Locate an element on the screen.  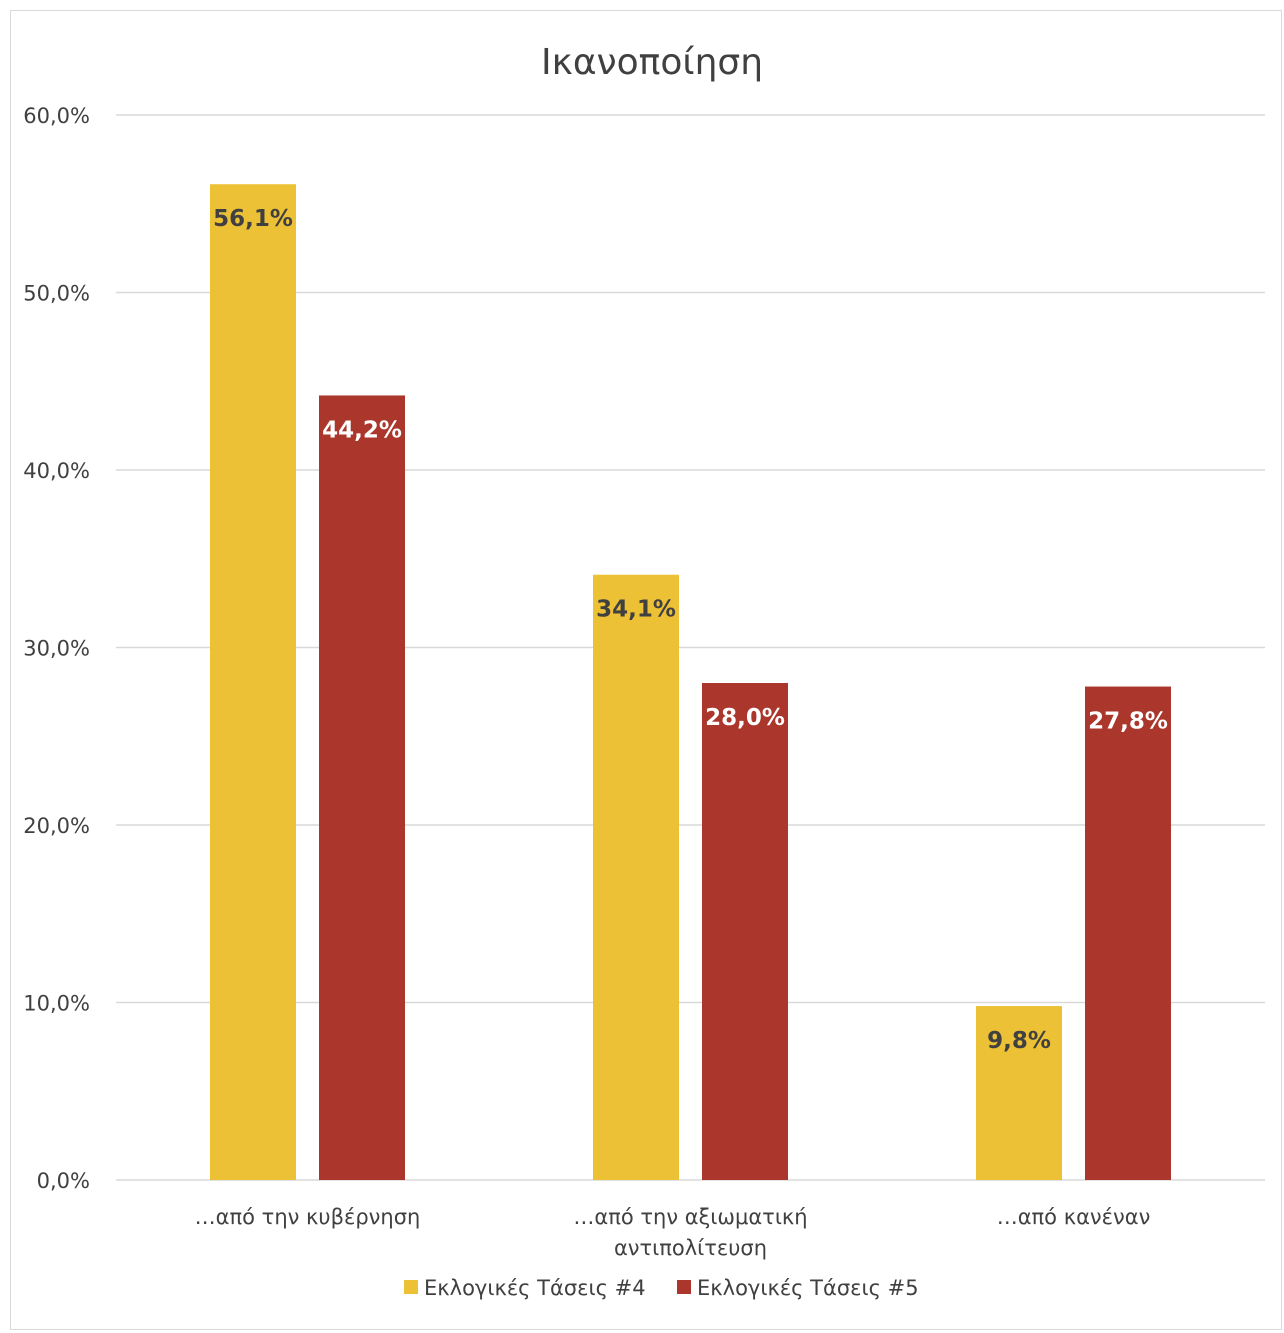
y-tick-label: 30,0% is located at coordinates (56, 649).